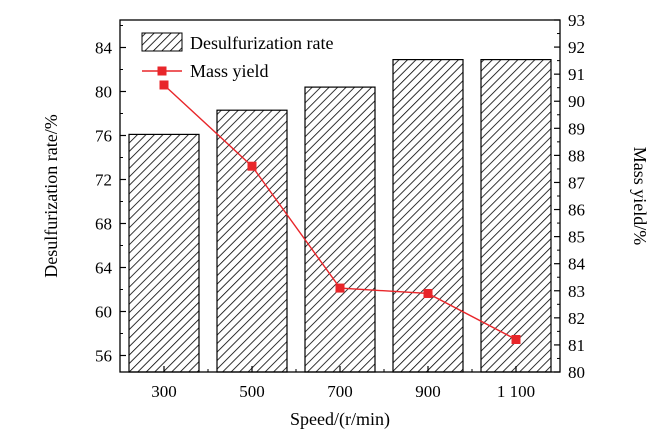  Describe the element at coordinates (576, 20) in the screenshot. I see `right-tick-label: 93` at that location.